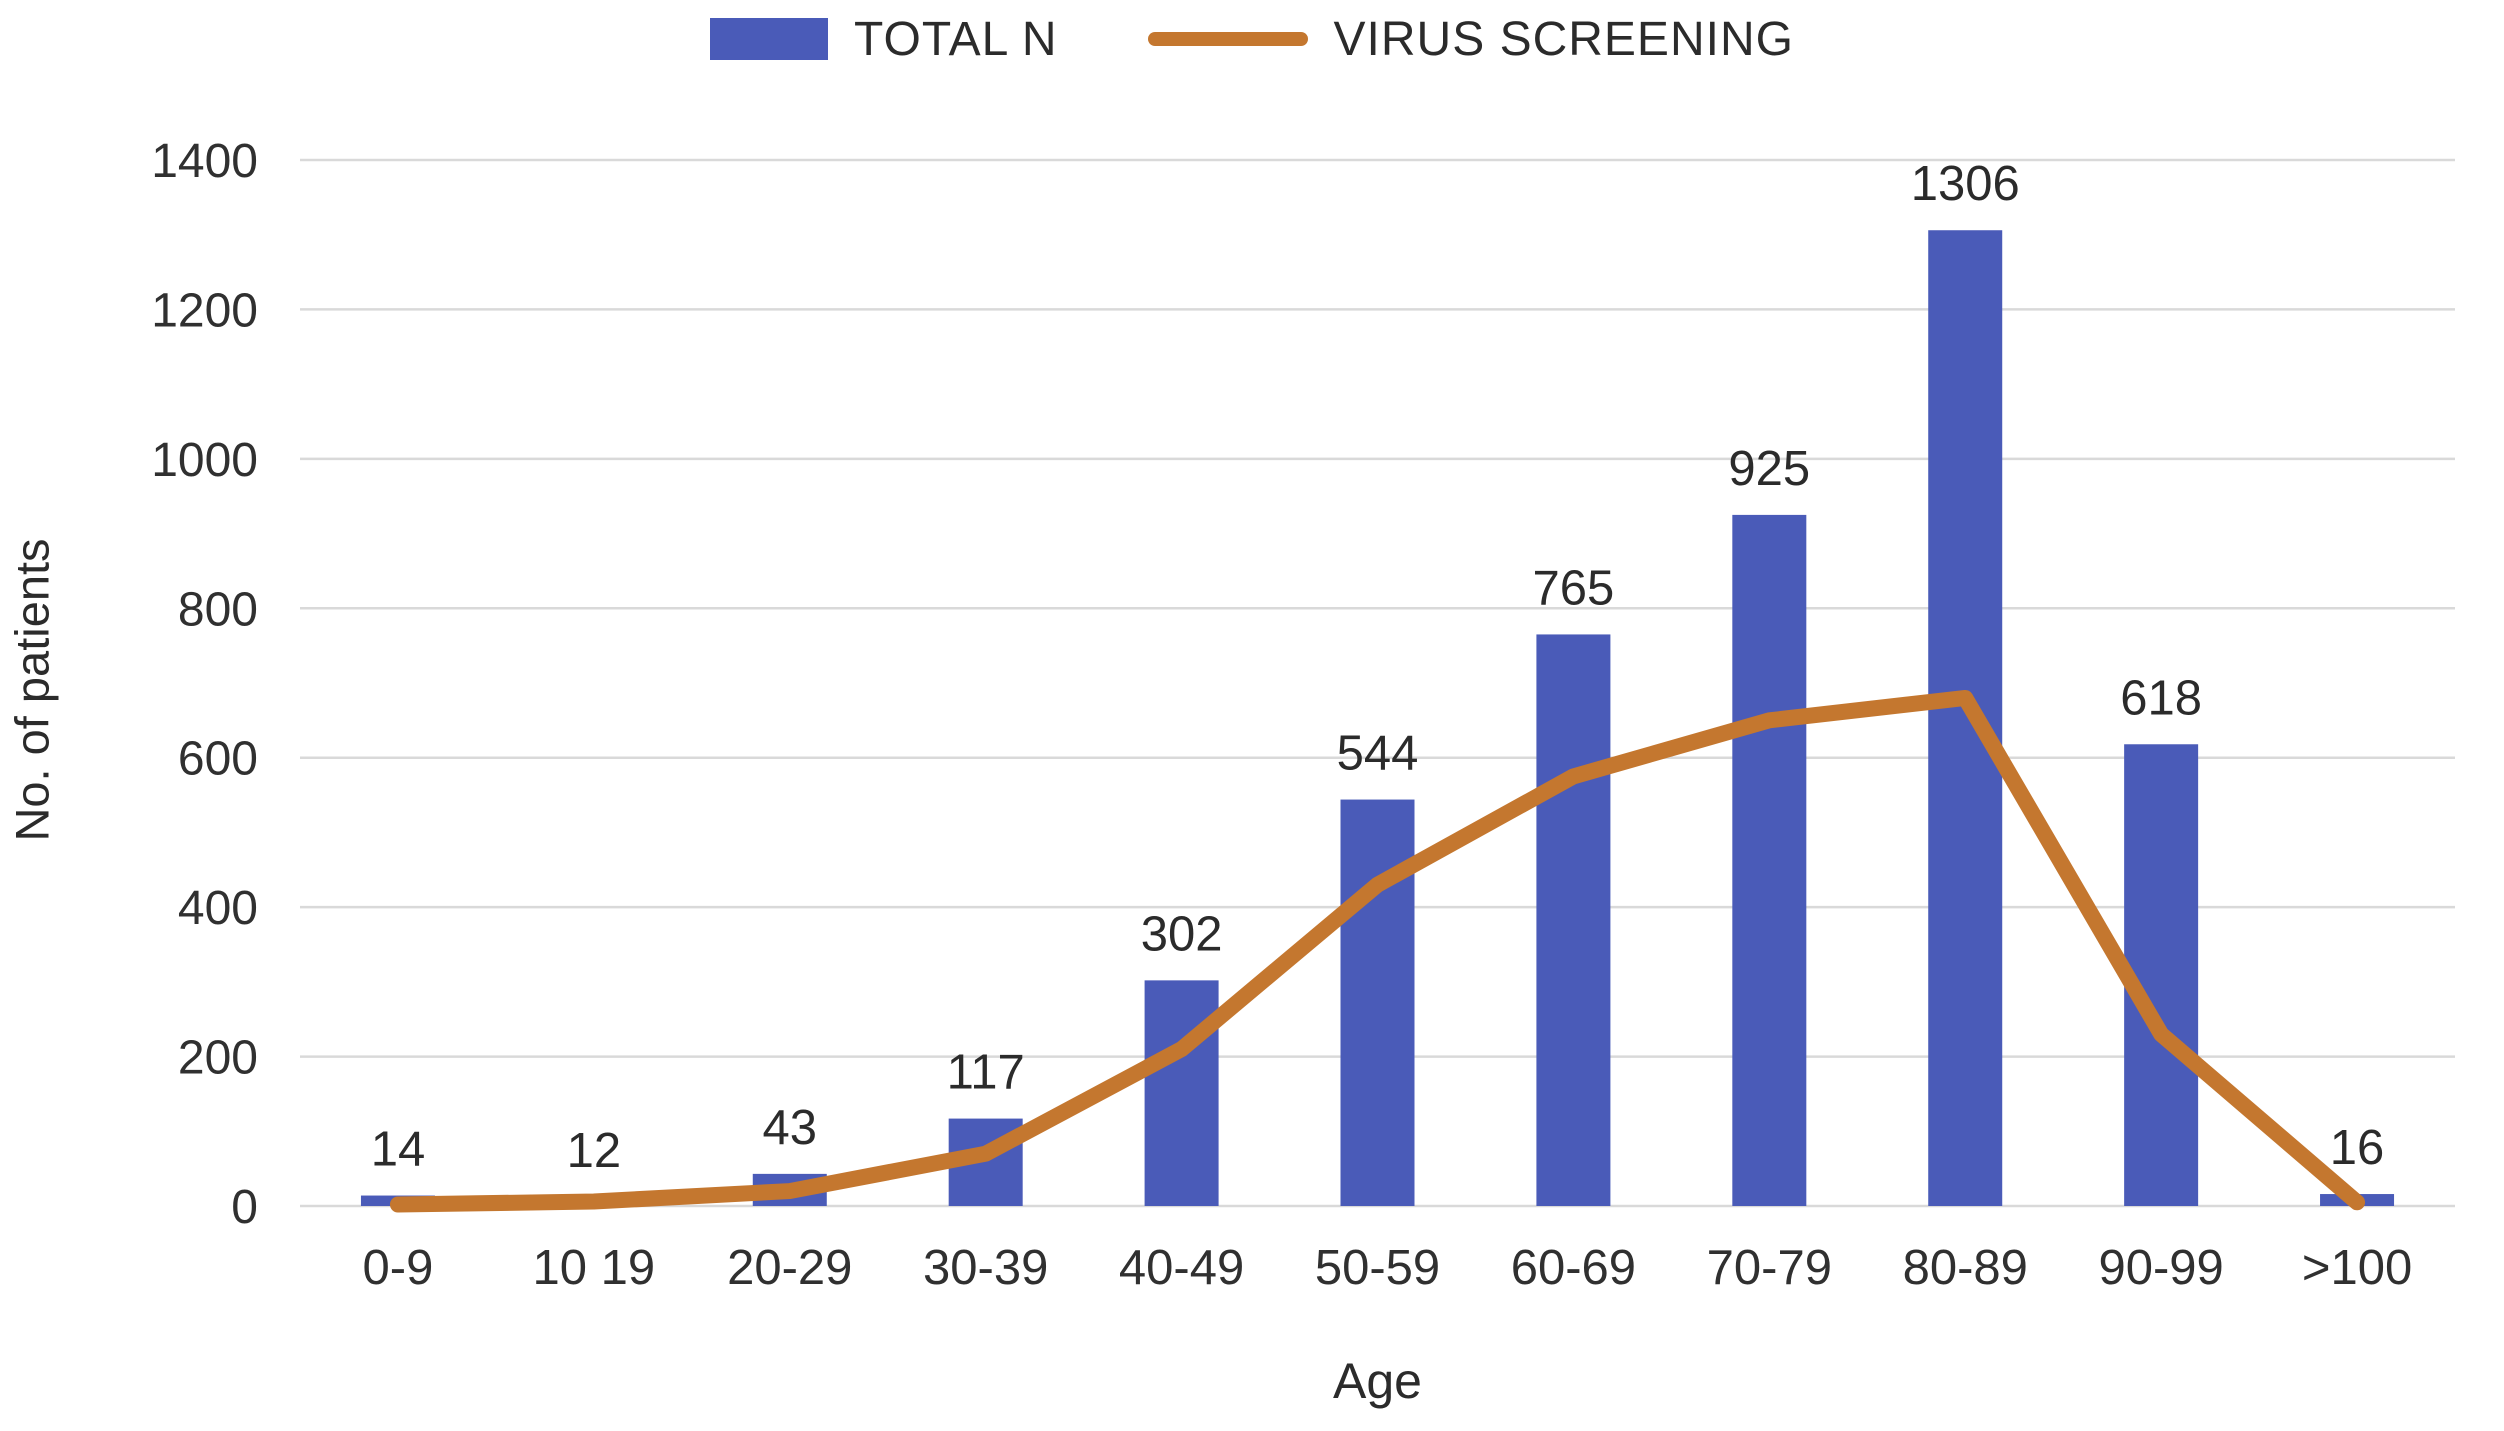  What do you see at coordinates (790, 1128) in the screenshot?
I see `bar-value-label: 43` at bounding box center [790, 1128].